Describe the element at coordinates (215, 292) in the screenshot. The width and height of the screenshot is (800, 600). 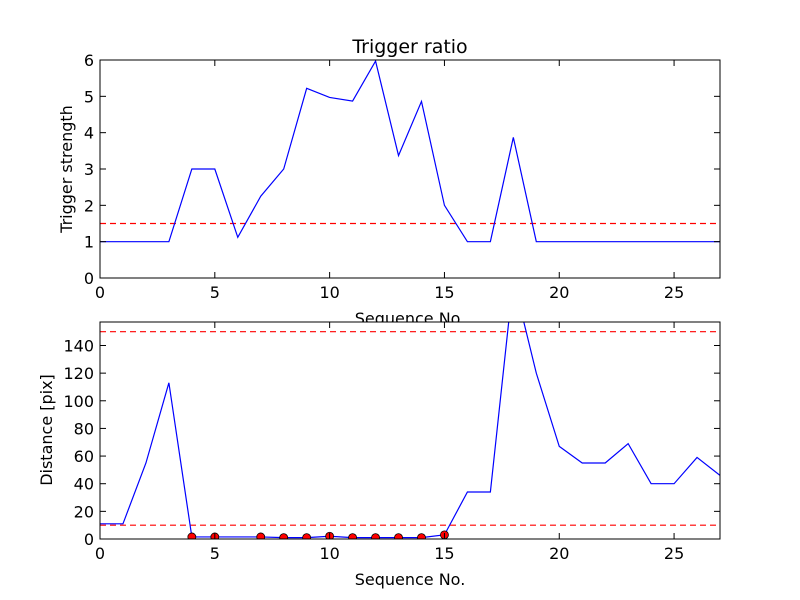
I see `top-x-tick-label: 5` at that location.